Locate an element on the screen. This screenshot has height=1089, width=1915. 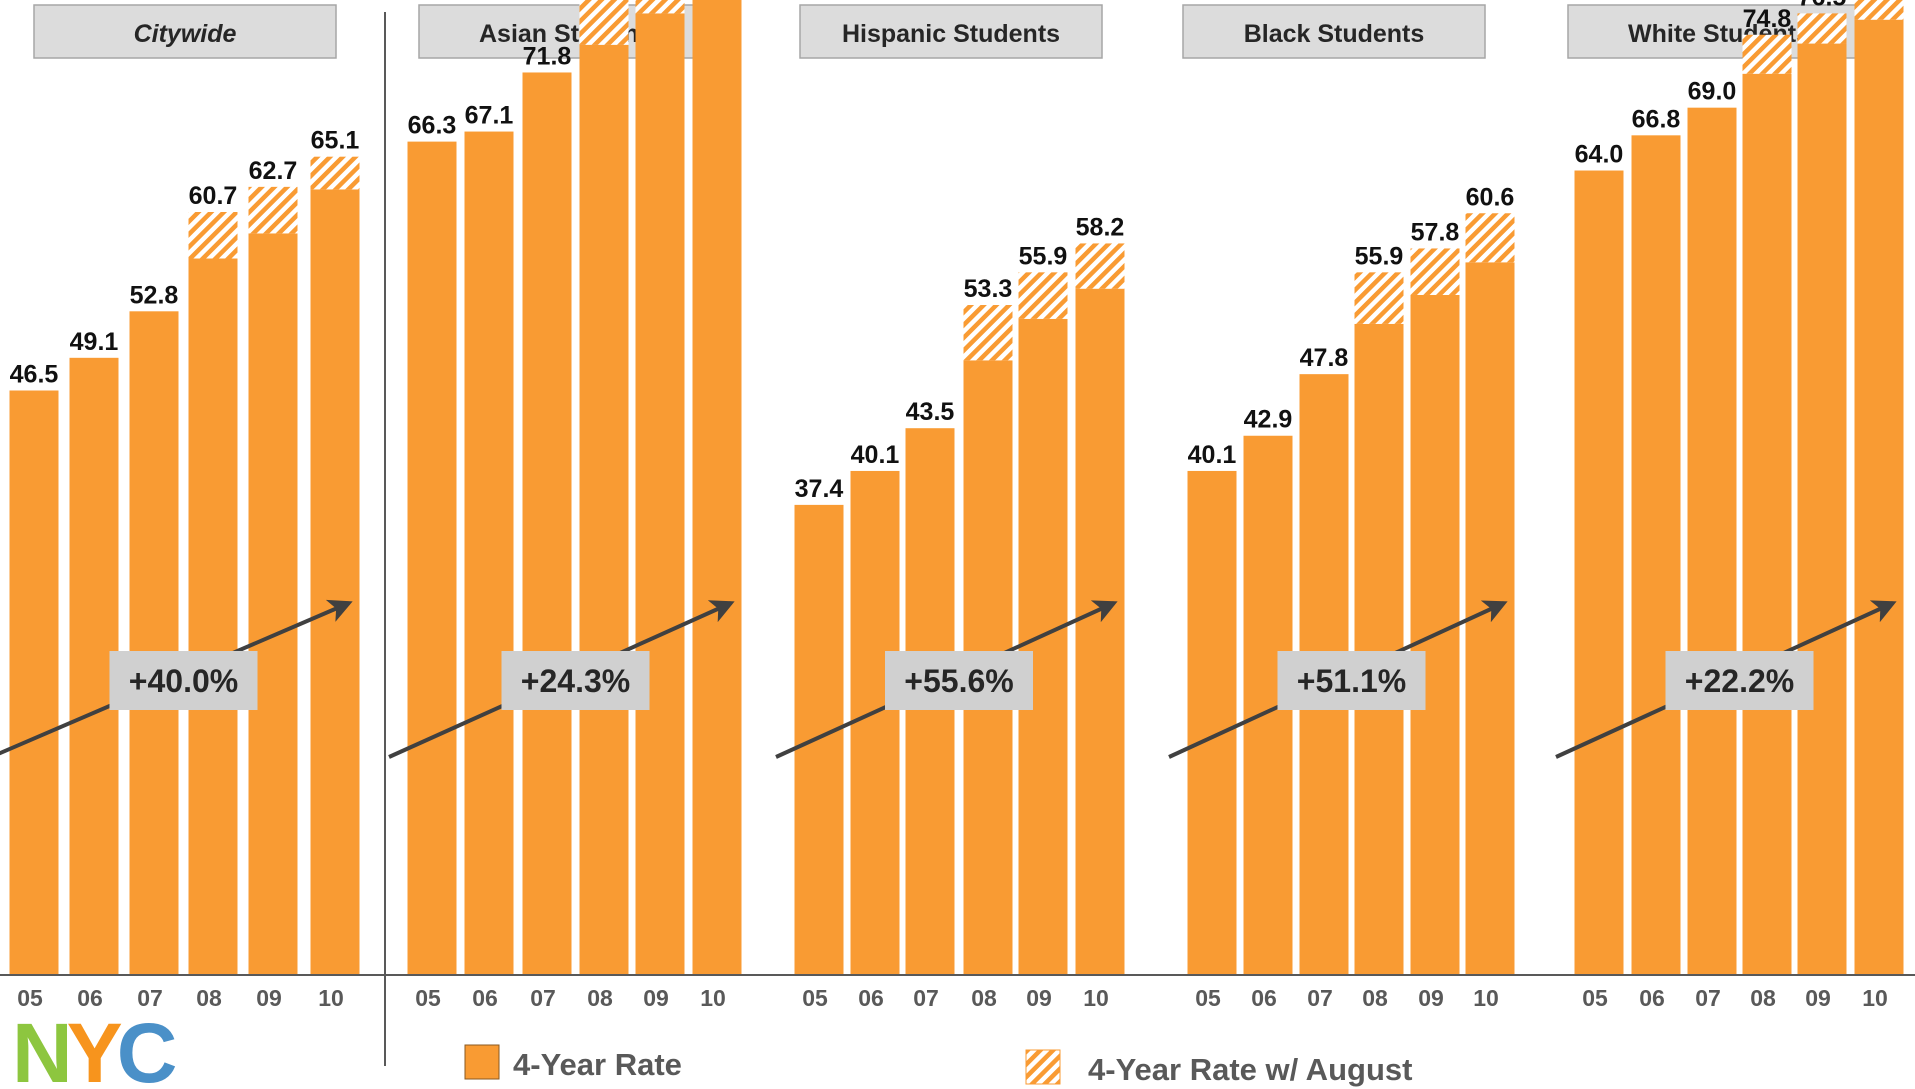
data-label: 52.8 is located at coordinates (154, 295).